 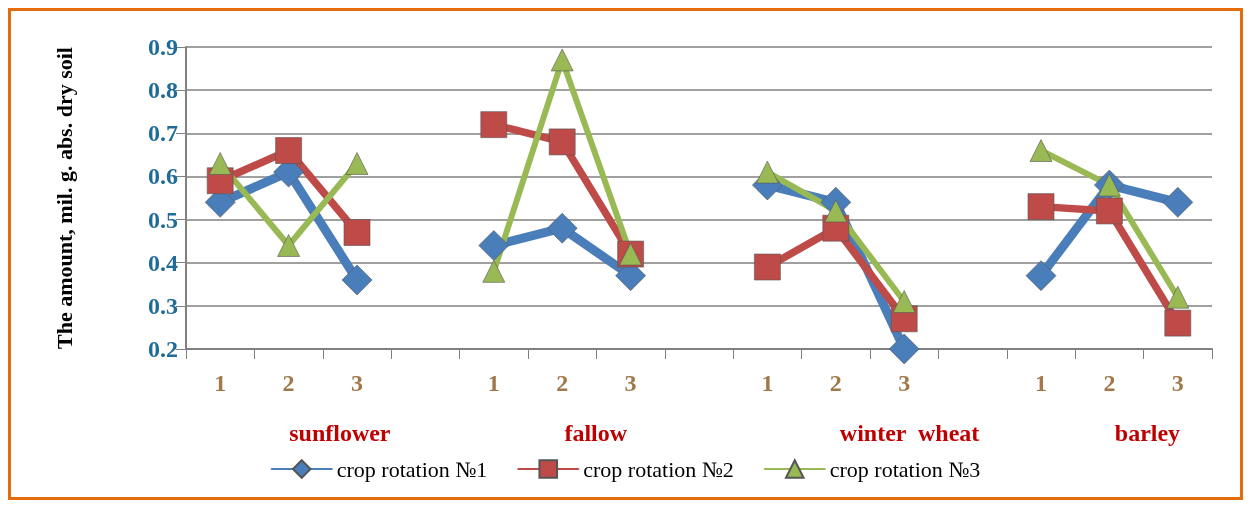 I want to click on legend-label: crop rotation №1, so click(x=412, y=469).